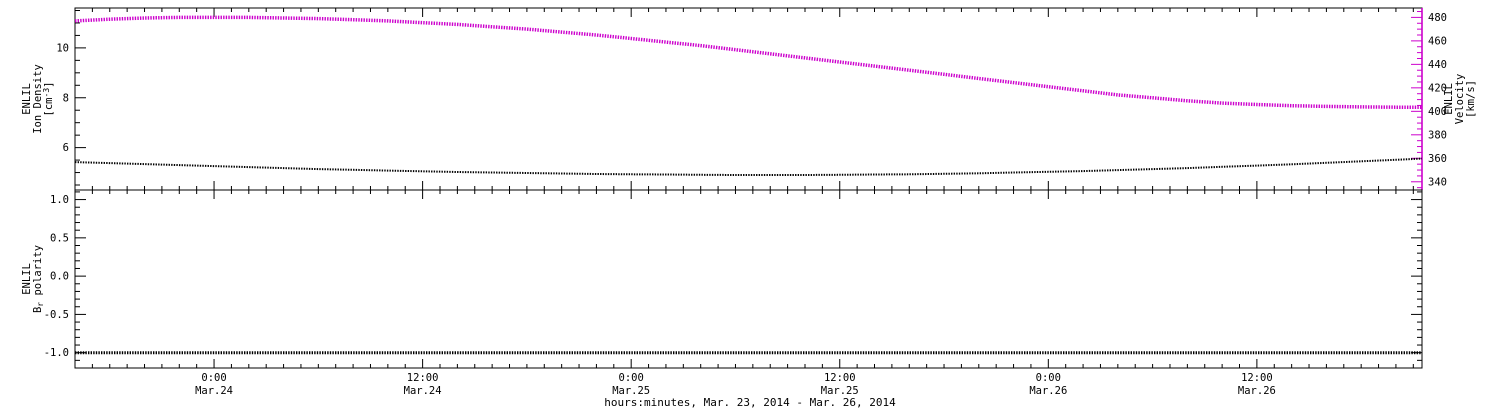 The width and height of the screenshot is (1500, 410). I want to click on series-ion-density, so click(748, 166).